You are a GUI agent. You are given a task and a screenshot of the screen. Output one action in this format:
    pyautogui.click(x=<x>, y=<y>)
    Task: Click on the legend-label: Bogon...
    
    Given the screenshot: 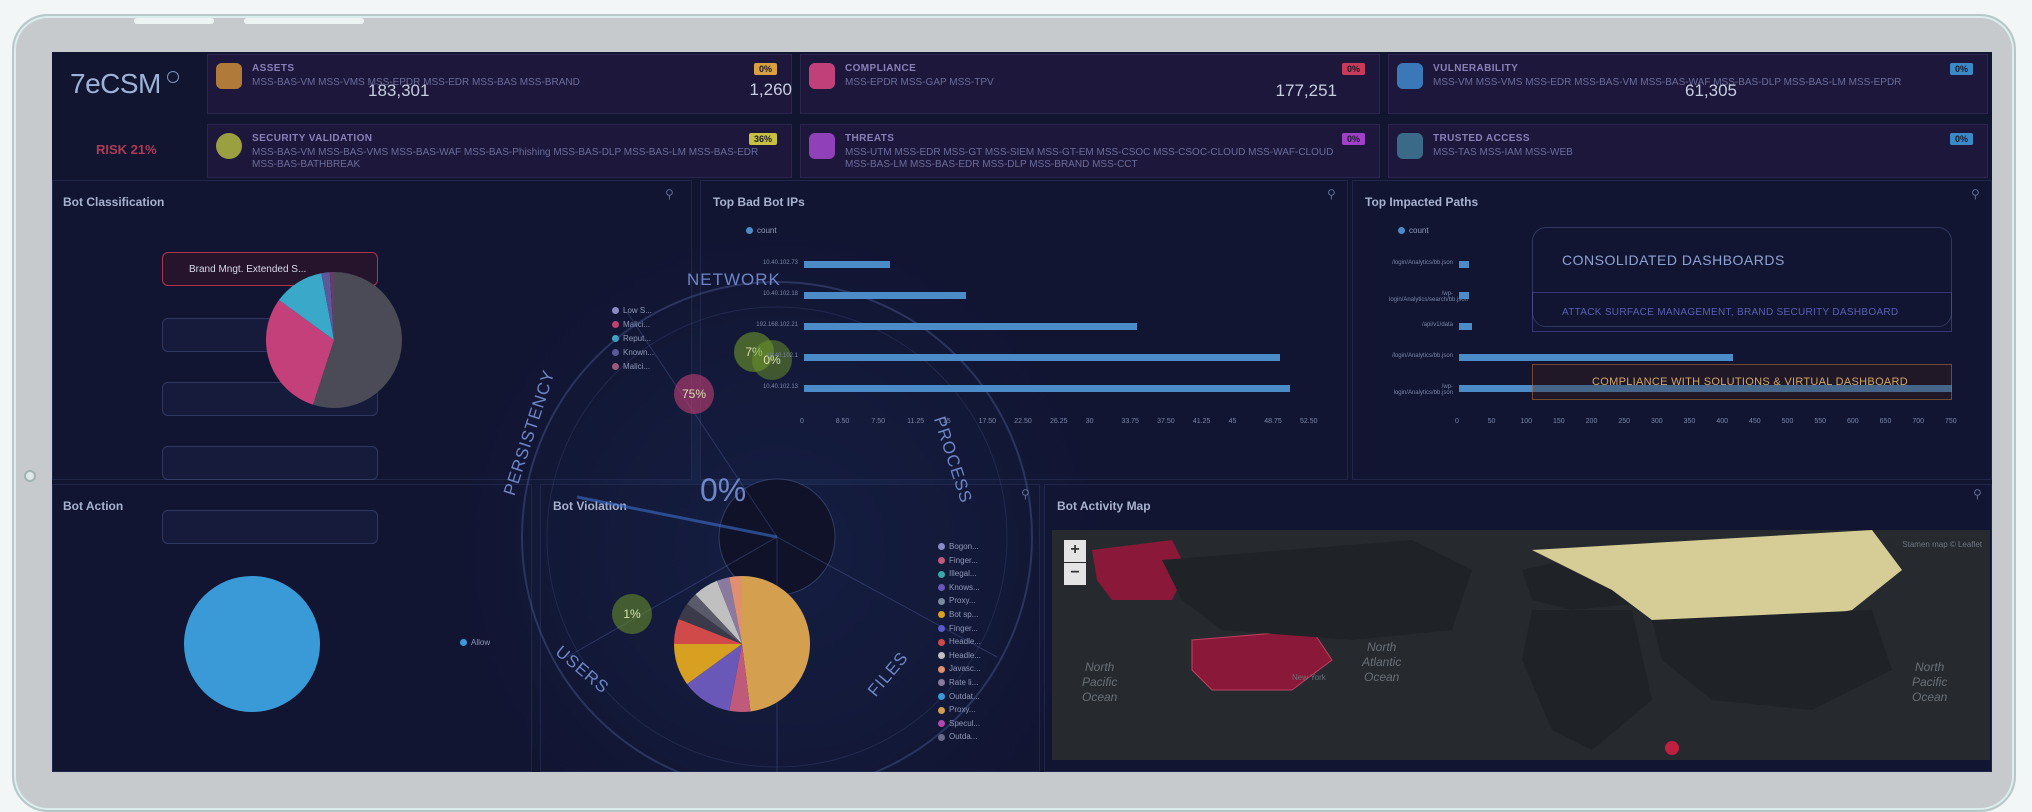 What is the action you would take?
    pyautogui.click(x=964, y=546)
    